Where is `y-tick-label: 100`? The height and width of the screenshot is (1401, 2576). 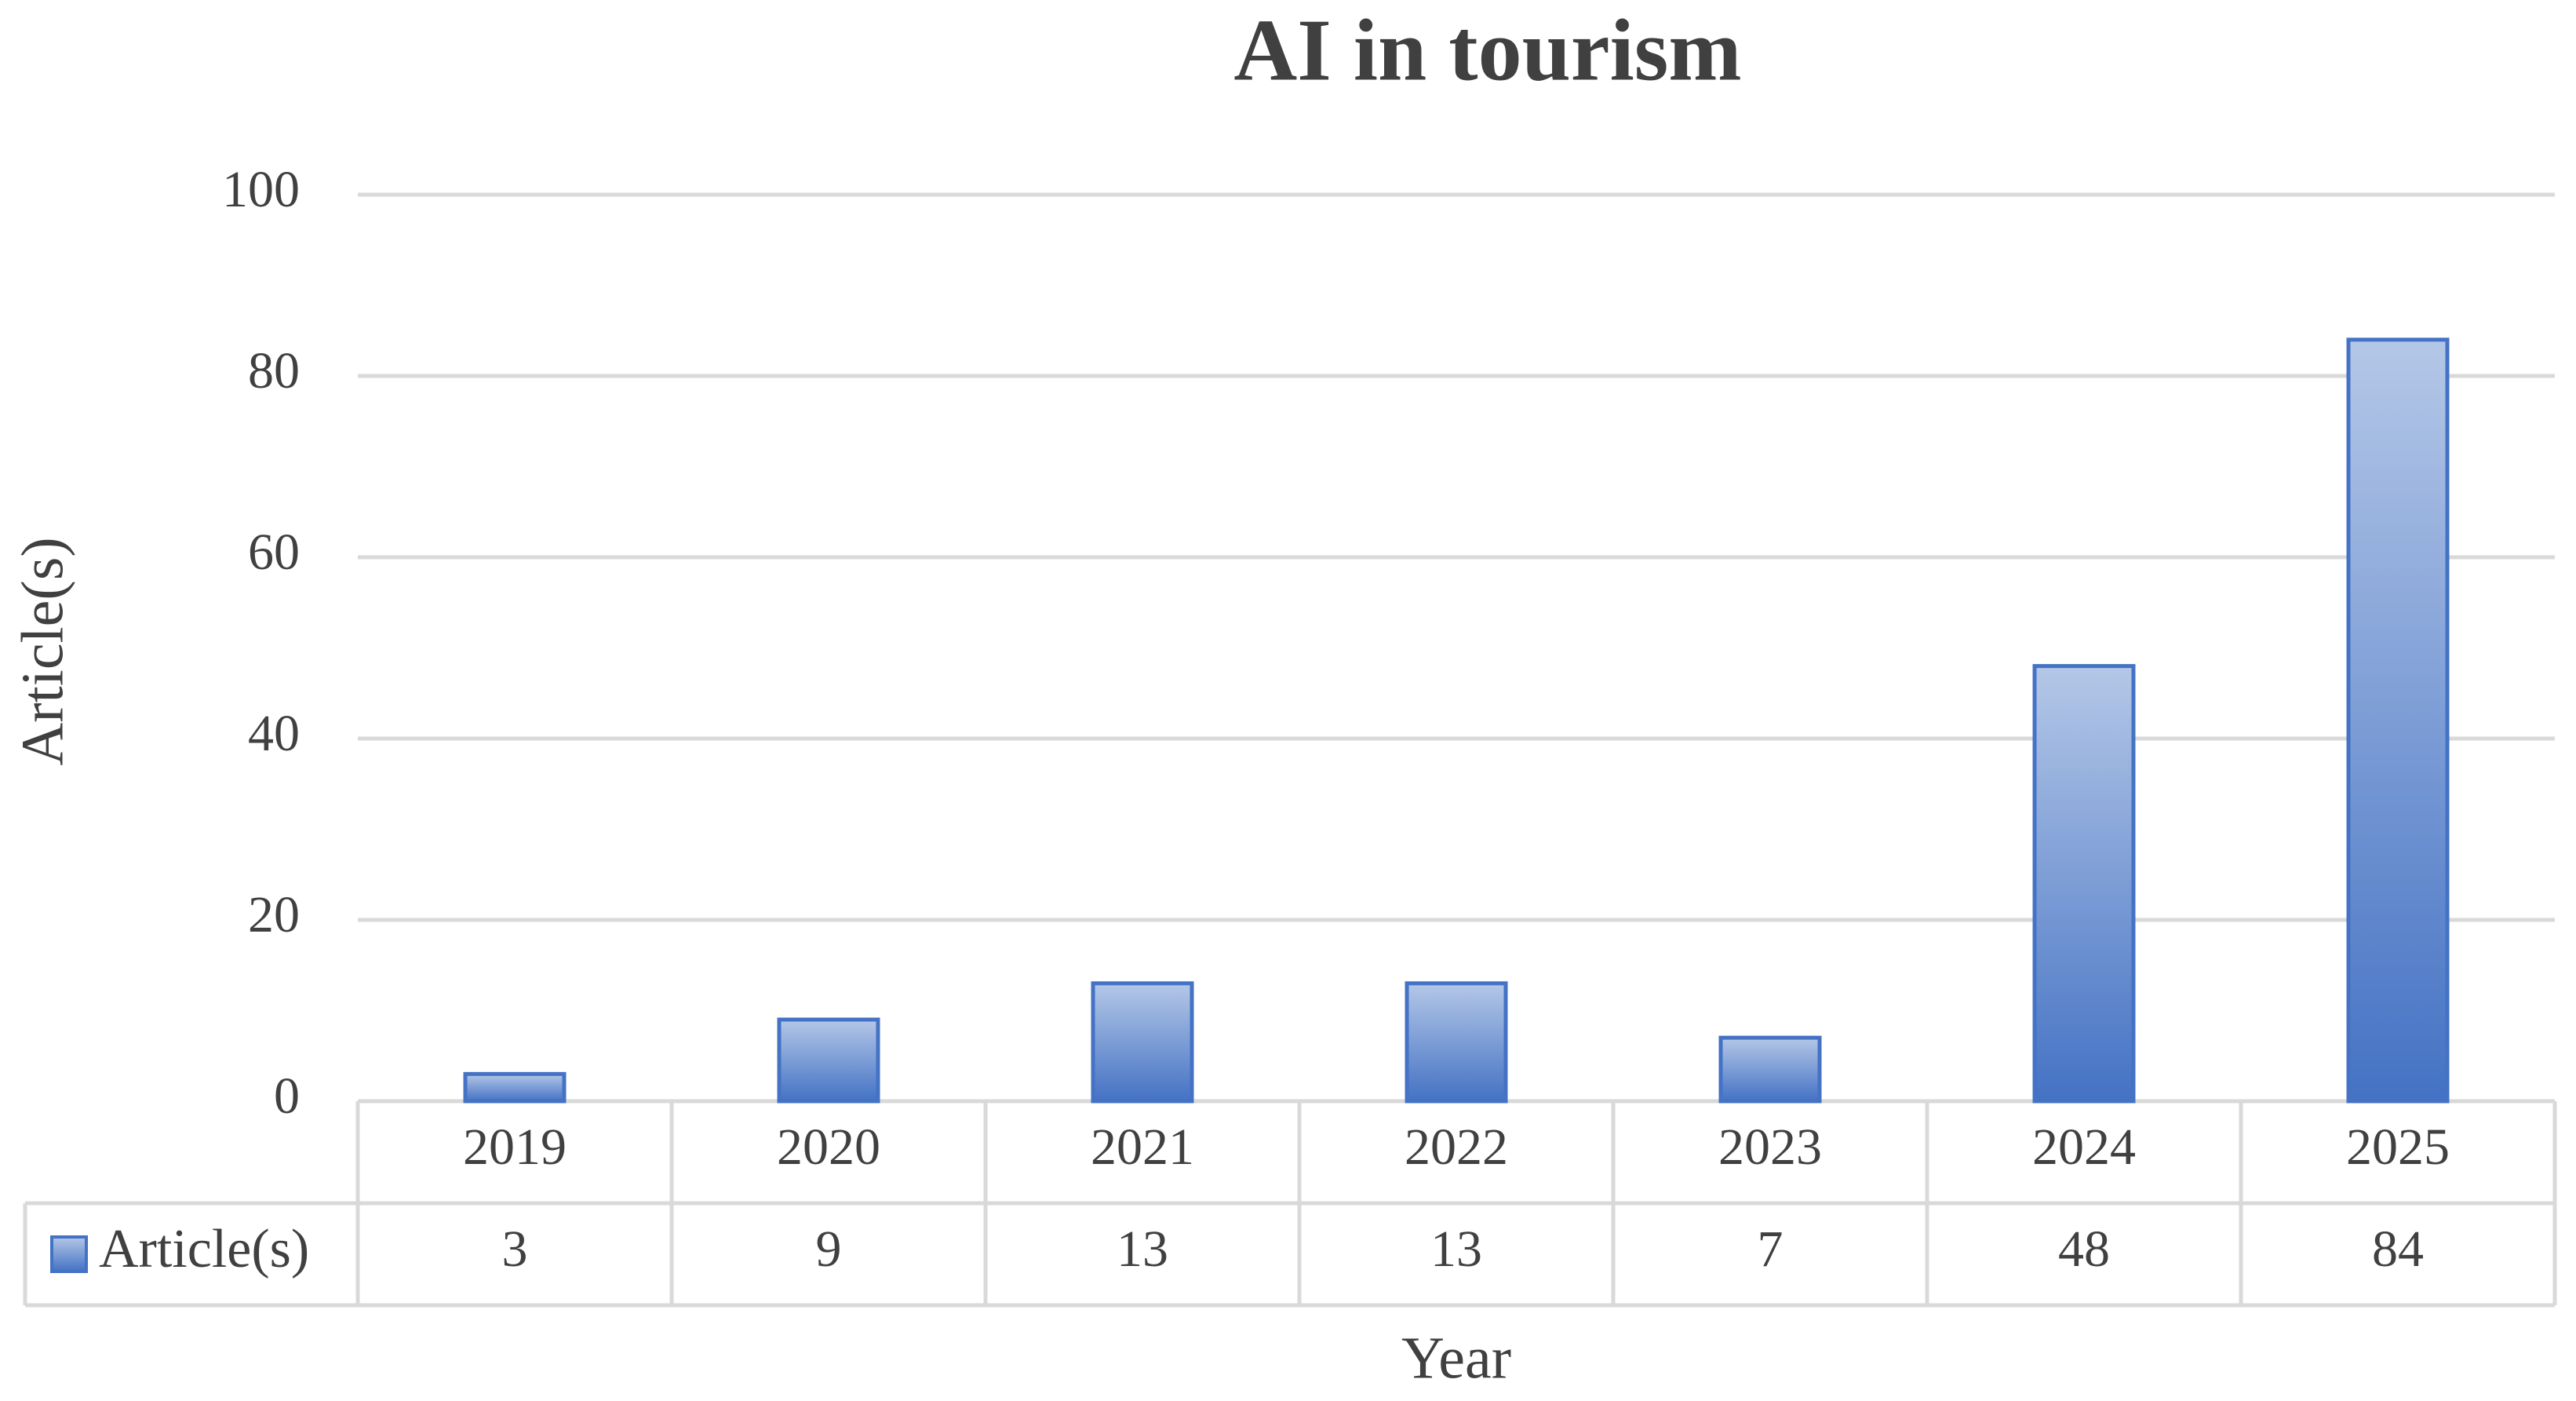 y-tick-label: 100 is located at coordinates (261, 190).